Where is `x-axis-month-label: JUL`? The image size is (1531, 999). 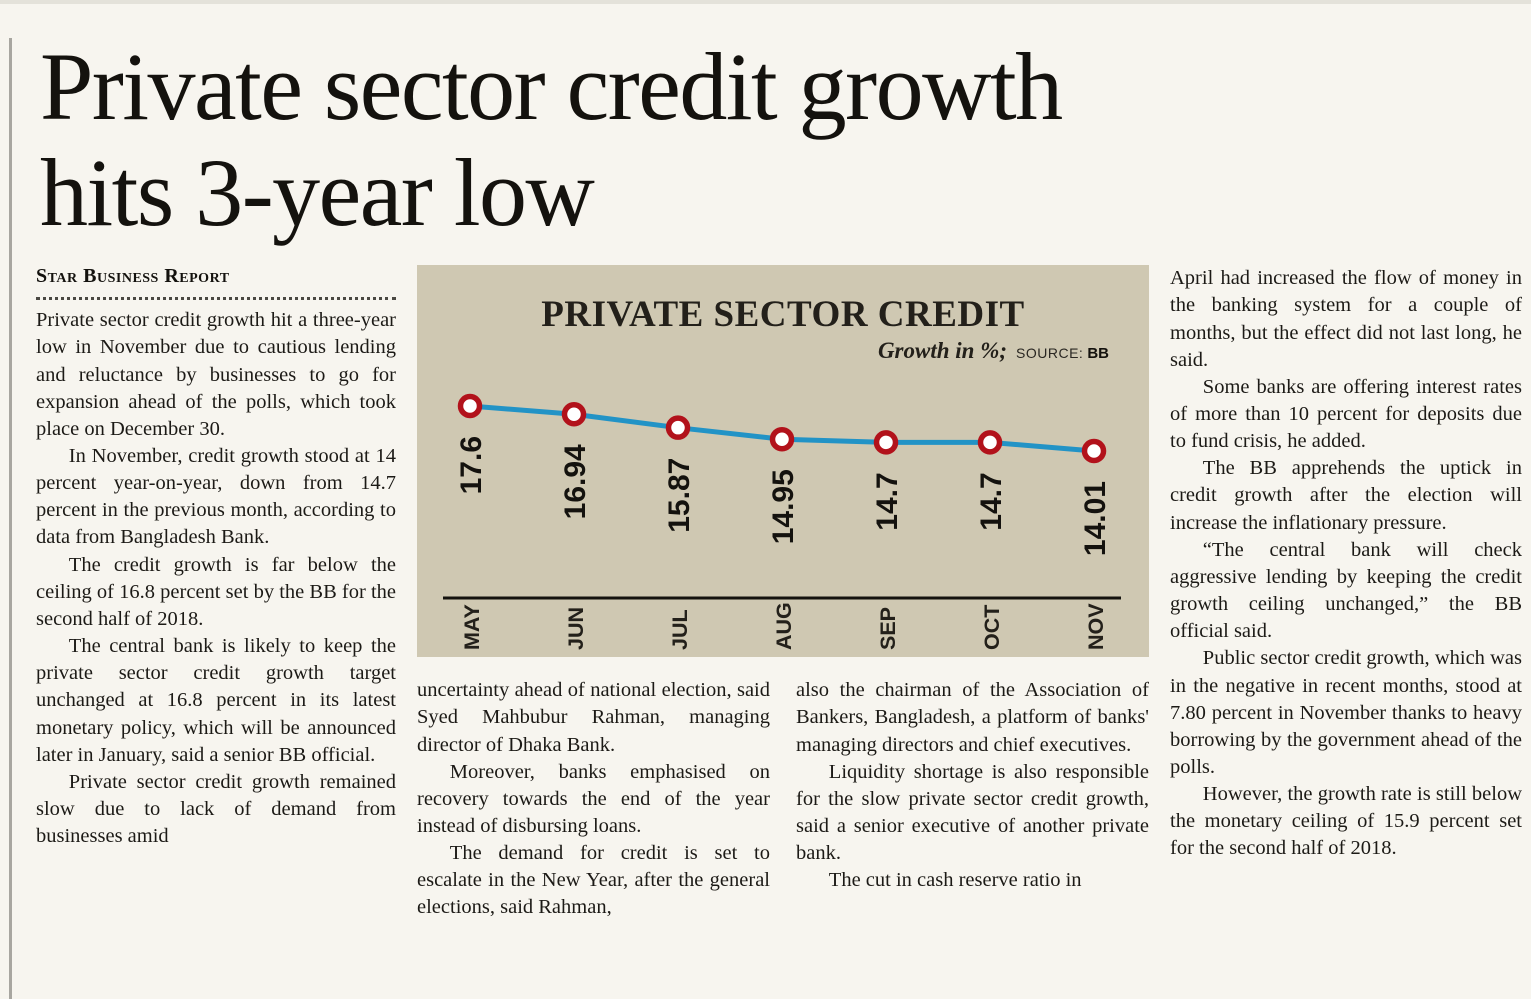 x-axis-month-label: JUL is located at coordinates (680, 630).